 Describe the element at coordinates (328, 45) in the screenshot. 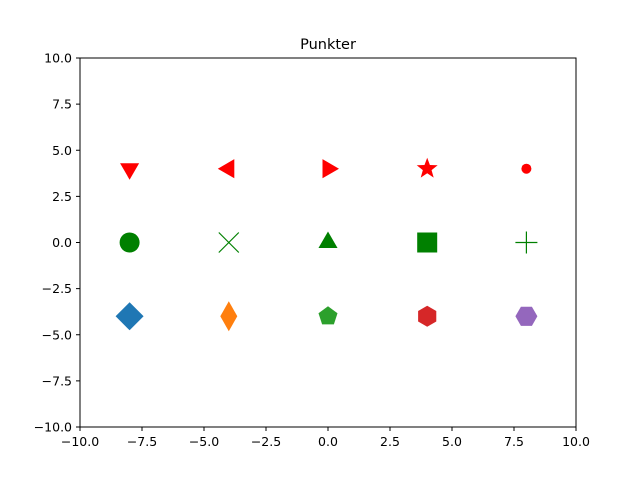

I see `chart-title: Punkter` at that location.